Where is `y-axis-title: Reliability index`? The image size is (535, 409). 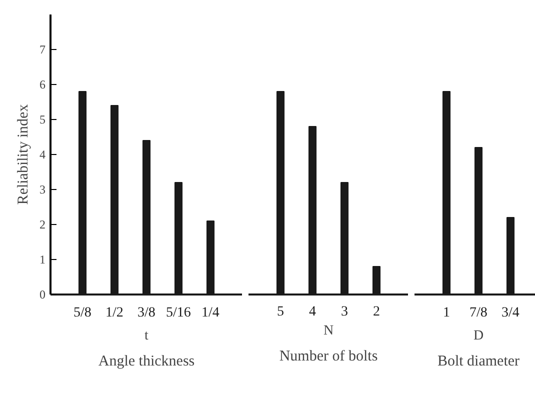 y-axis-title: Reliability index is located at coordinates (24, 154).